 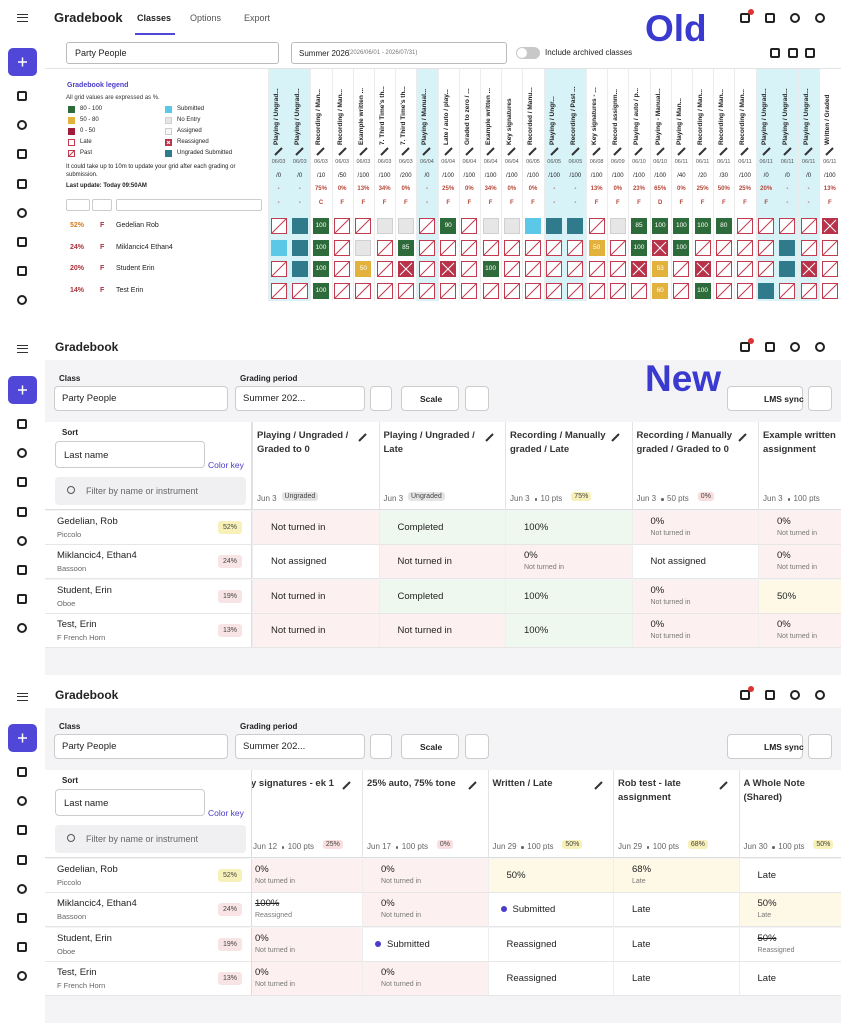 I want to click on student-name: Student Erin, so click(x=135, y=268).